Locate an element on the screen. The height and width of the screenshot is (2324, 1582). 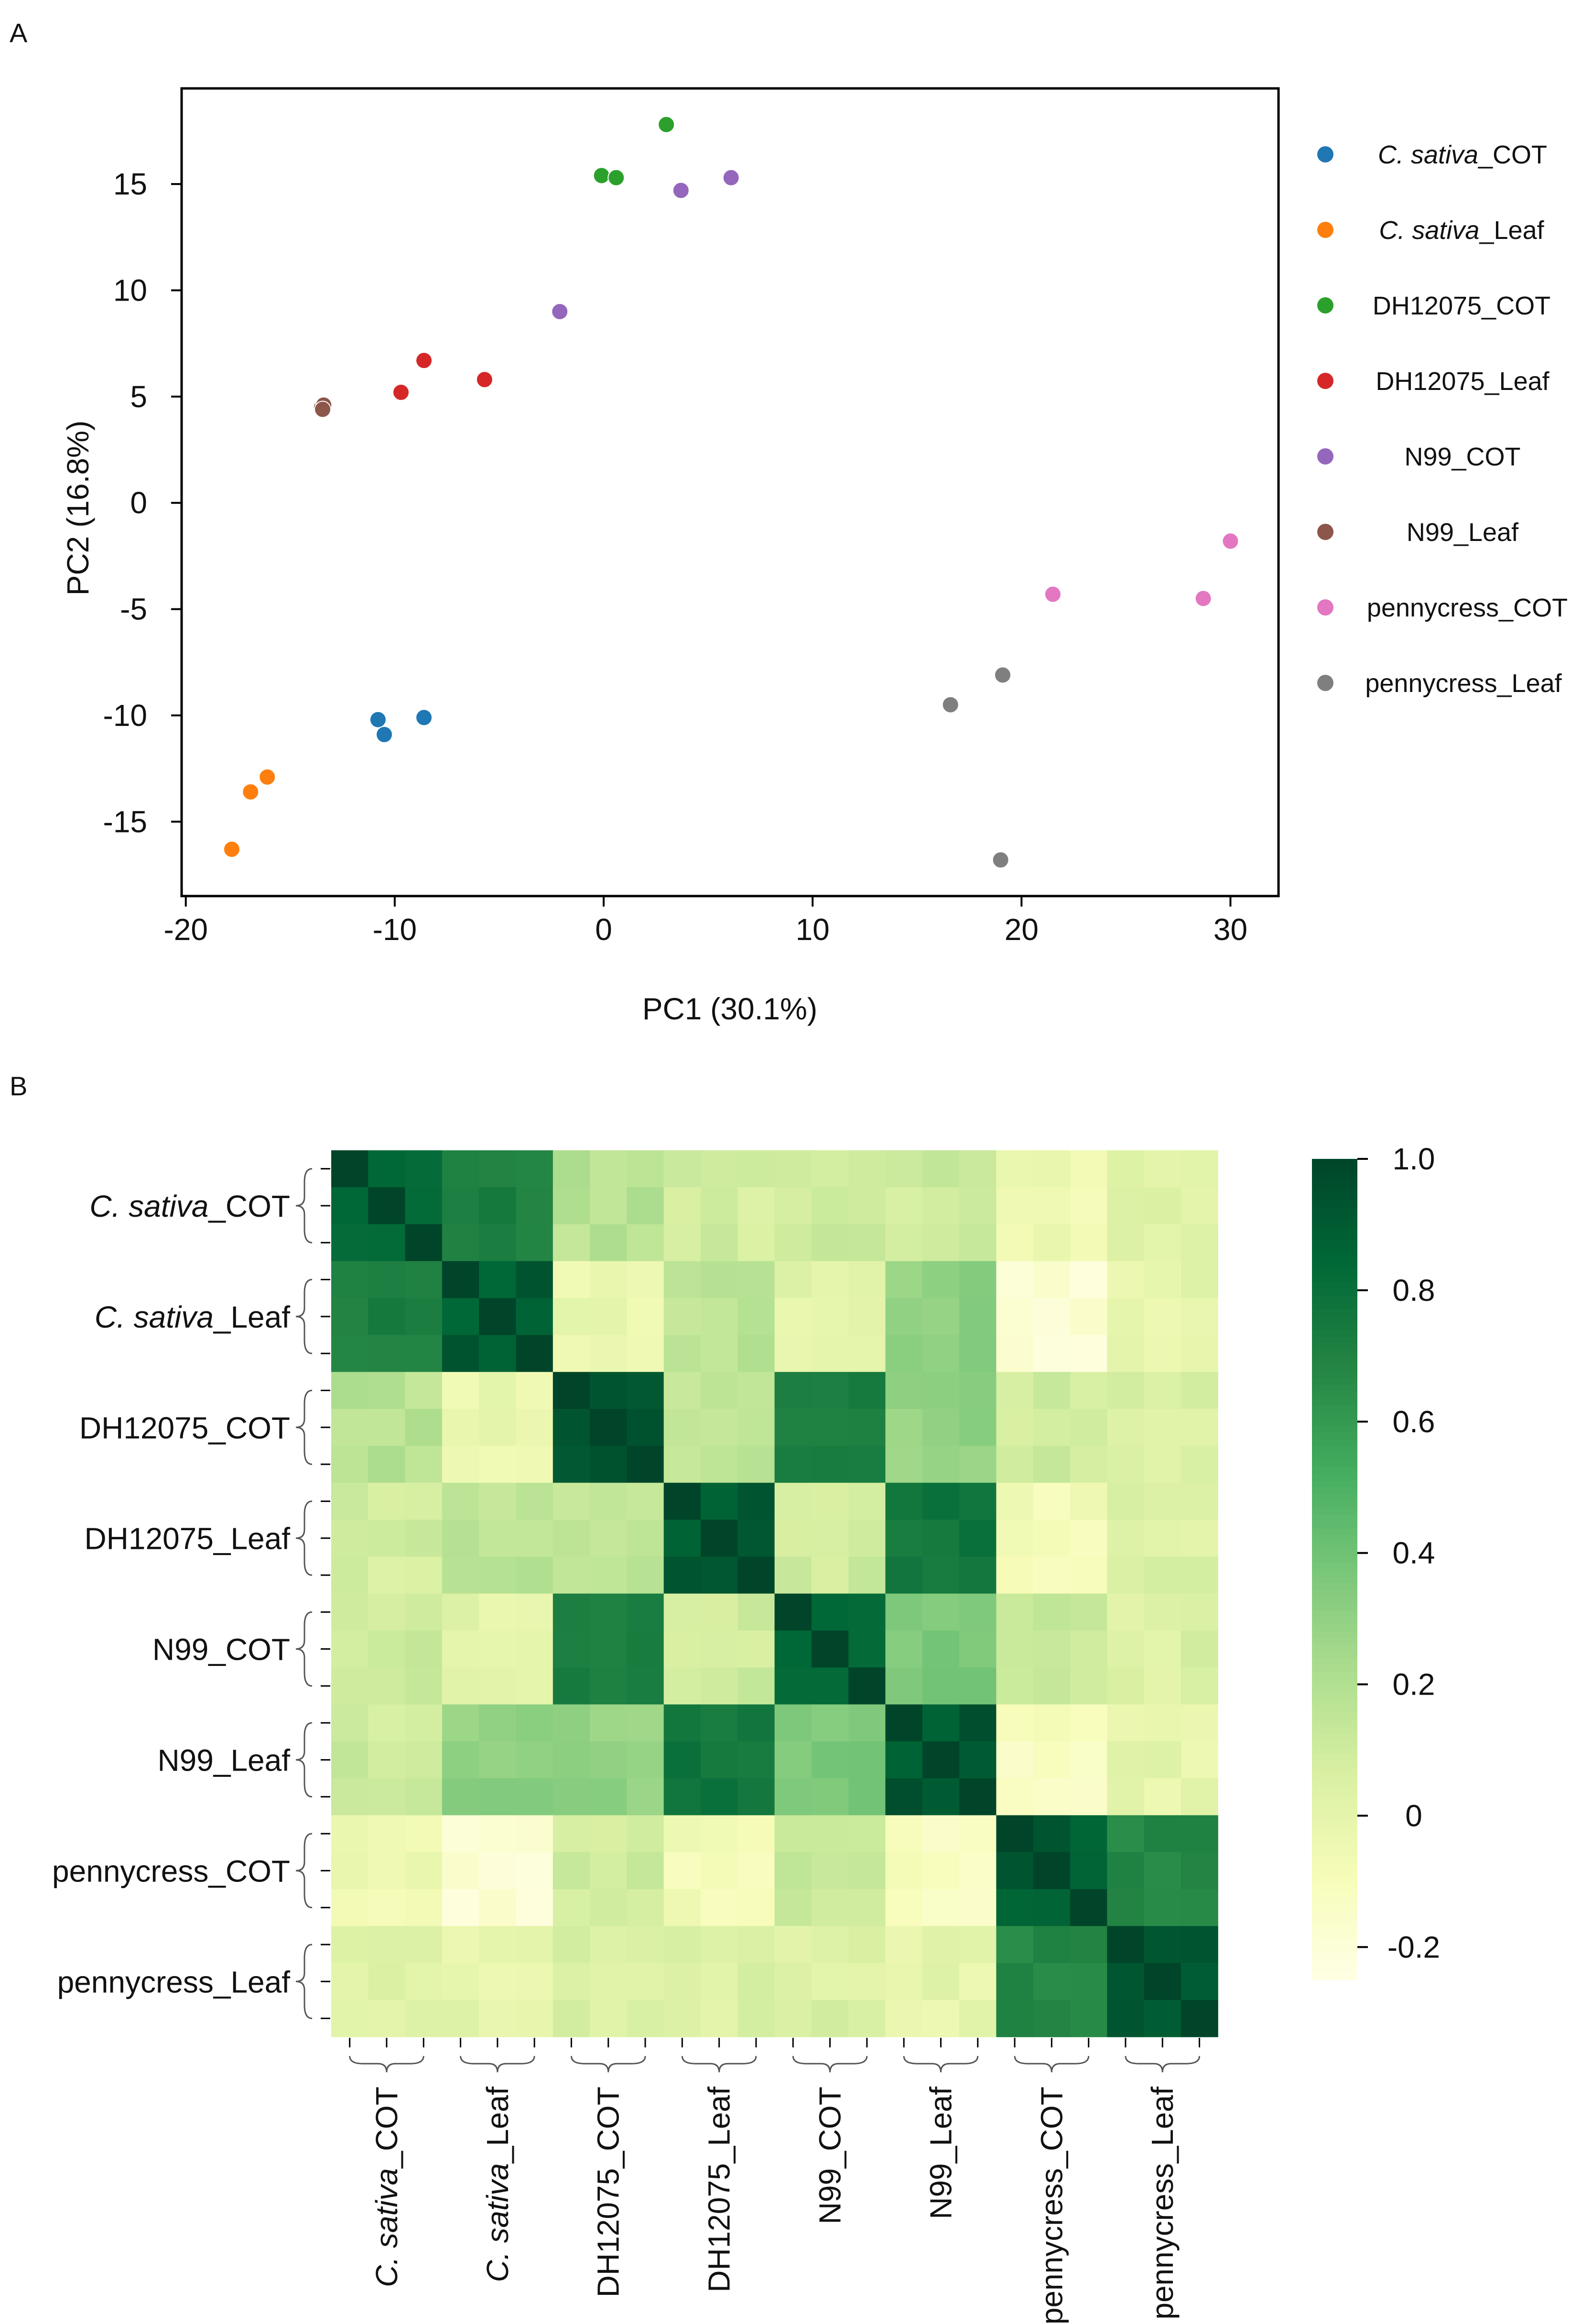
col-group-label: N99_Leaf is located at coordinates (941, 2152).